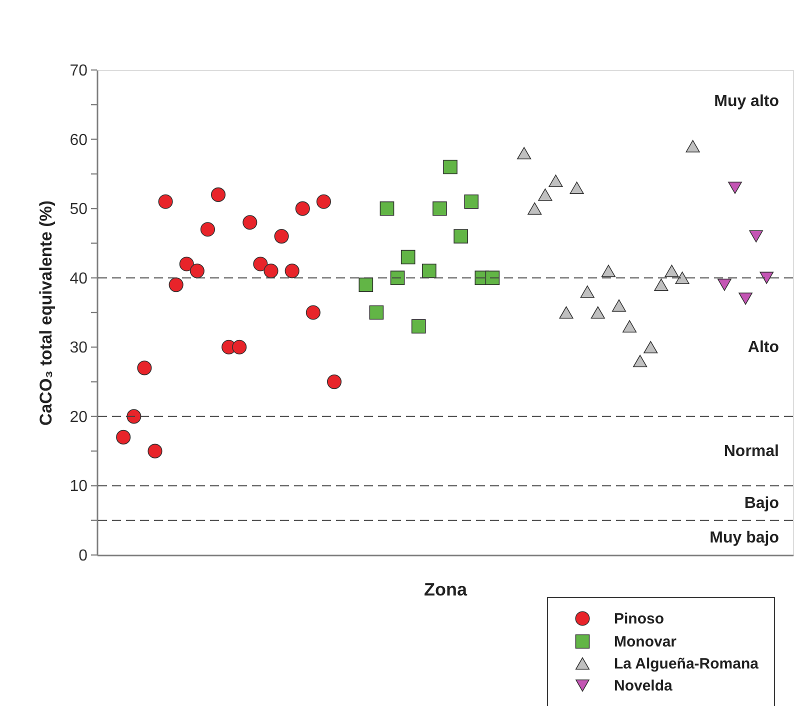  What do you see at coordinates (762, 503) in the screenshot?
I see `annotation: Bajo` at bounding box center [762, 503].